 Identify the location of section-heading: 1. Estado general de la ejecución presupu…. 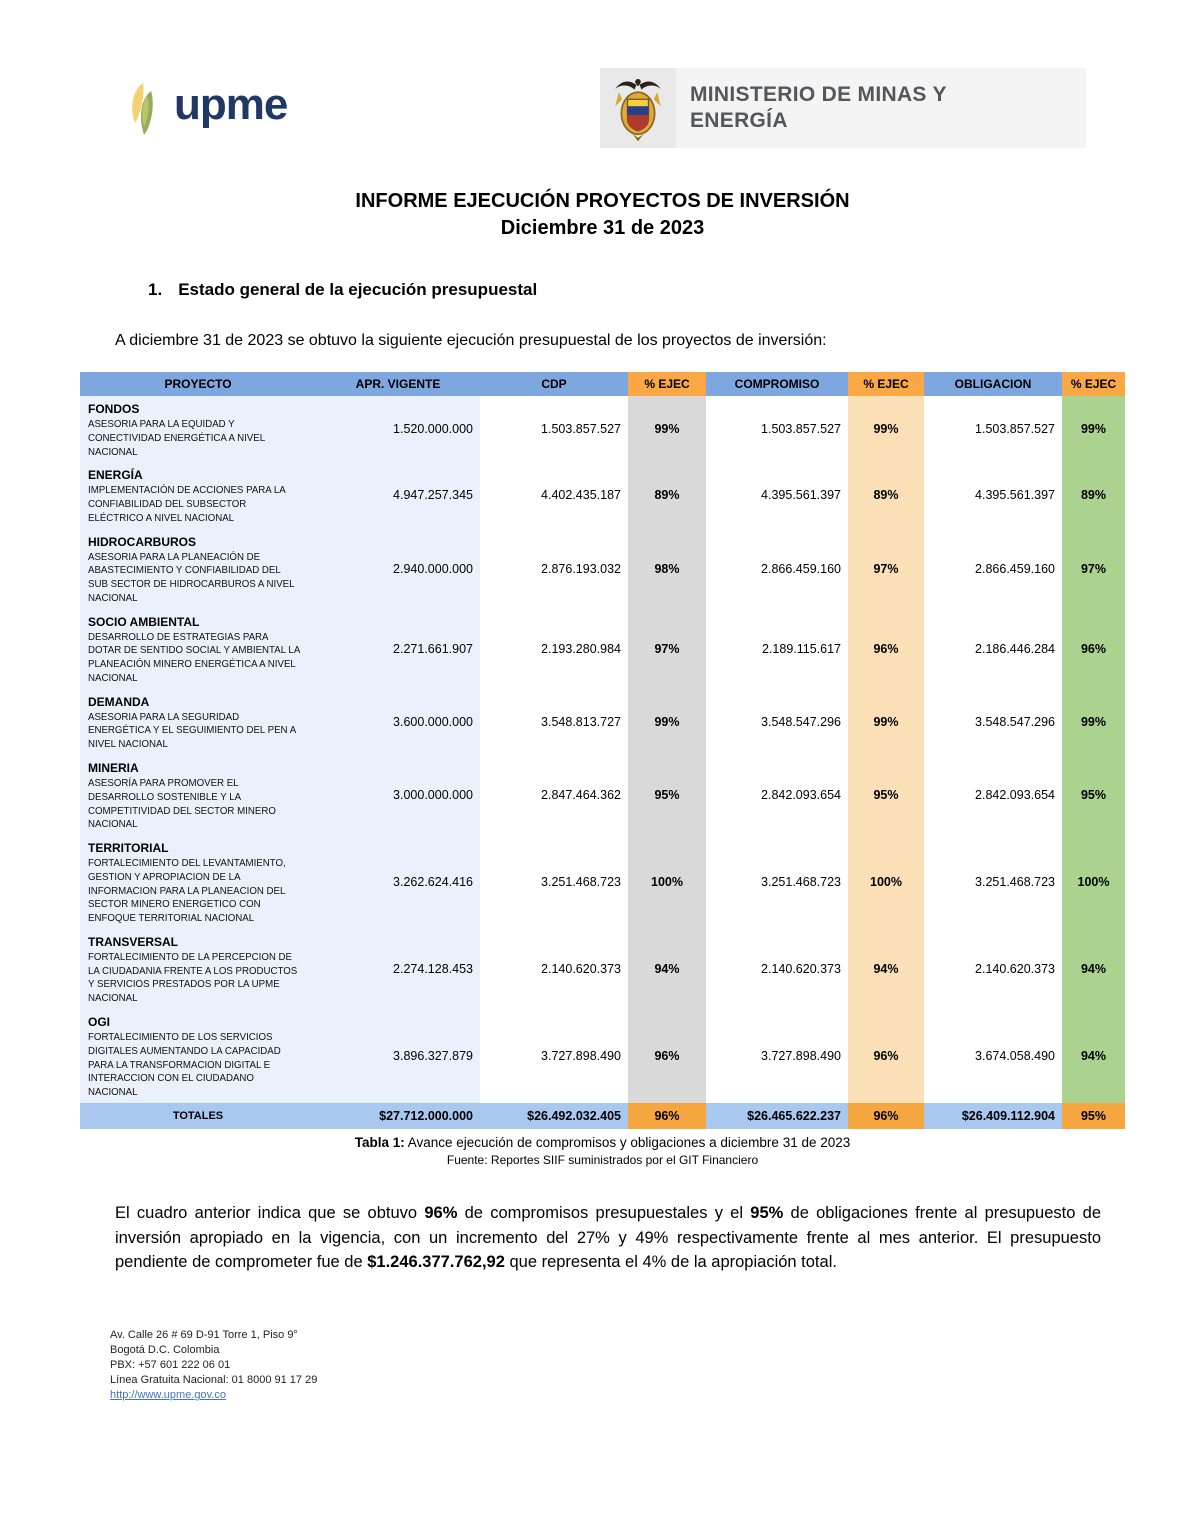
(636, 290).